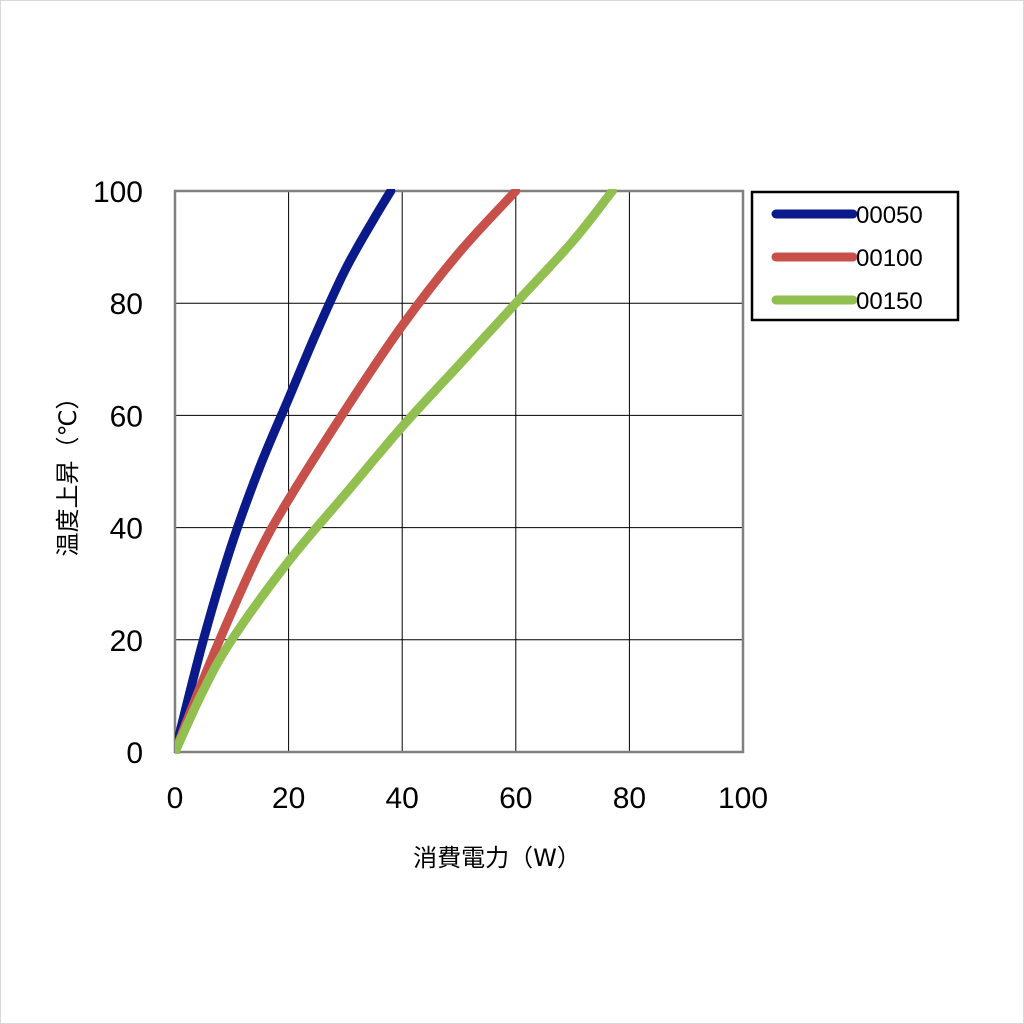 The height and width of the screenshot is (1024, 1024). What do you see at coordinates (743, 798) in the screenshot?
I see `x-tick-label: 100` at bounding box center [743, 798].